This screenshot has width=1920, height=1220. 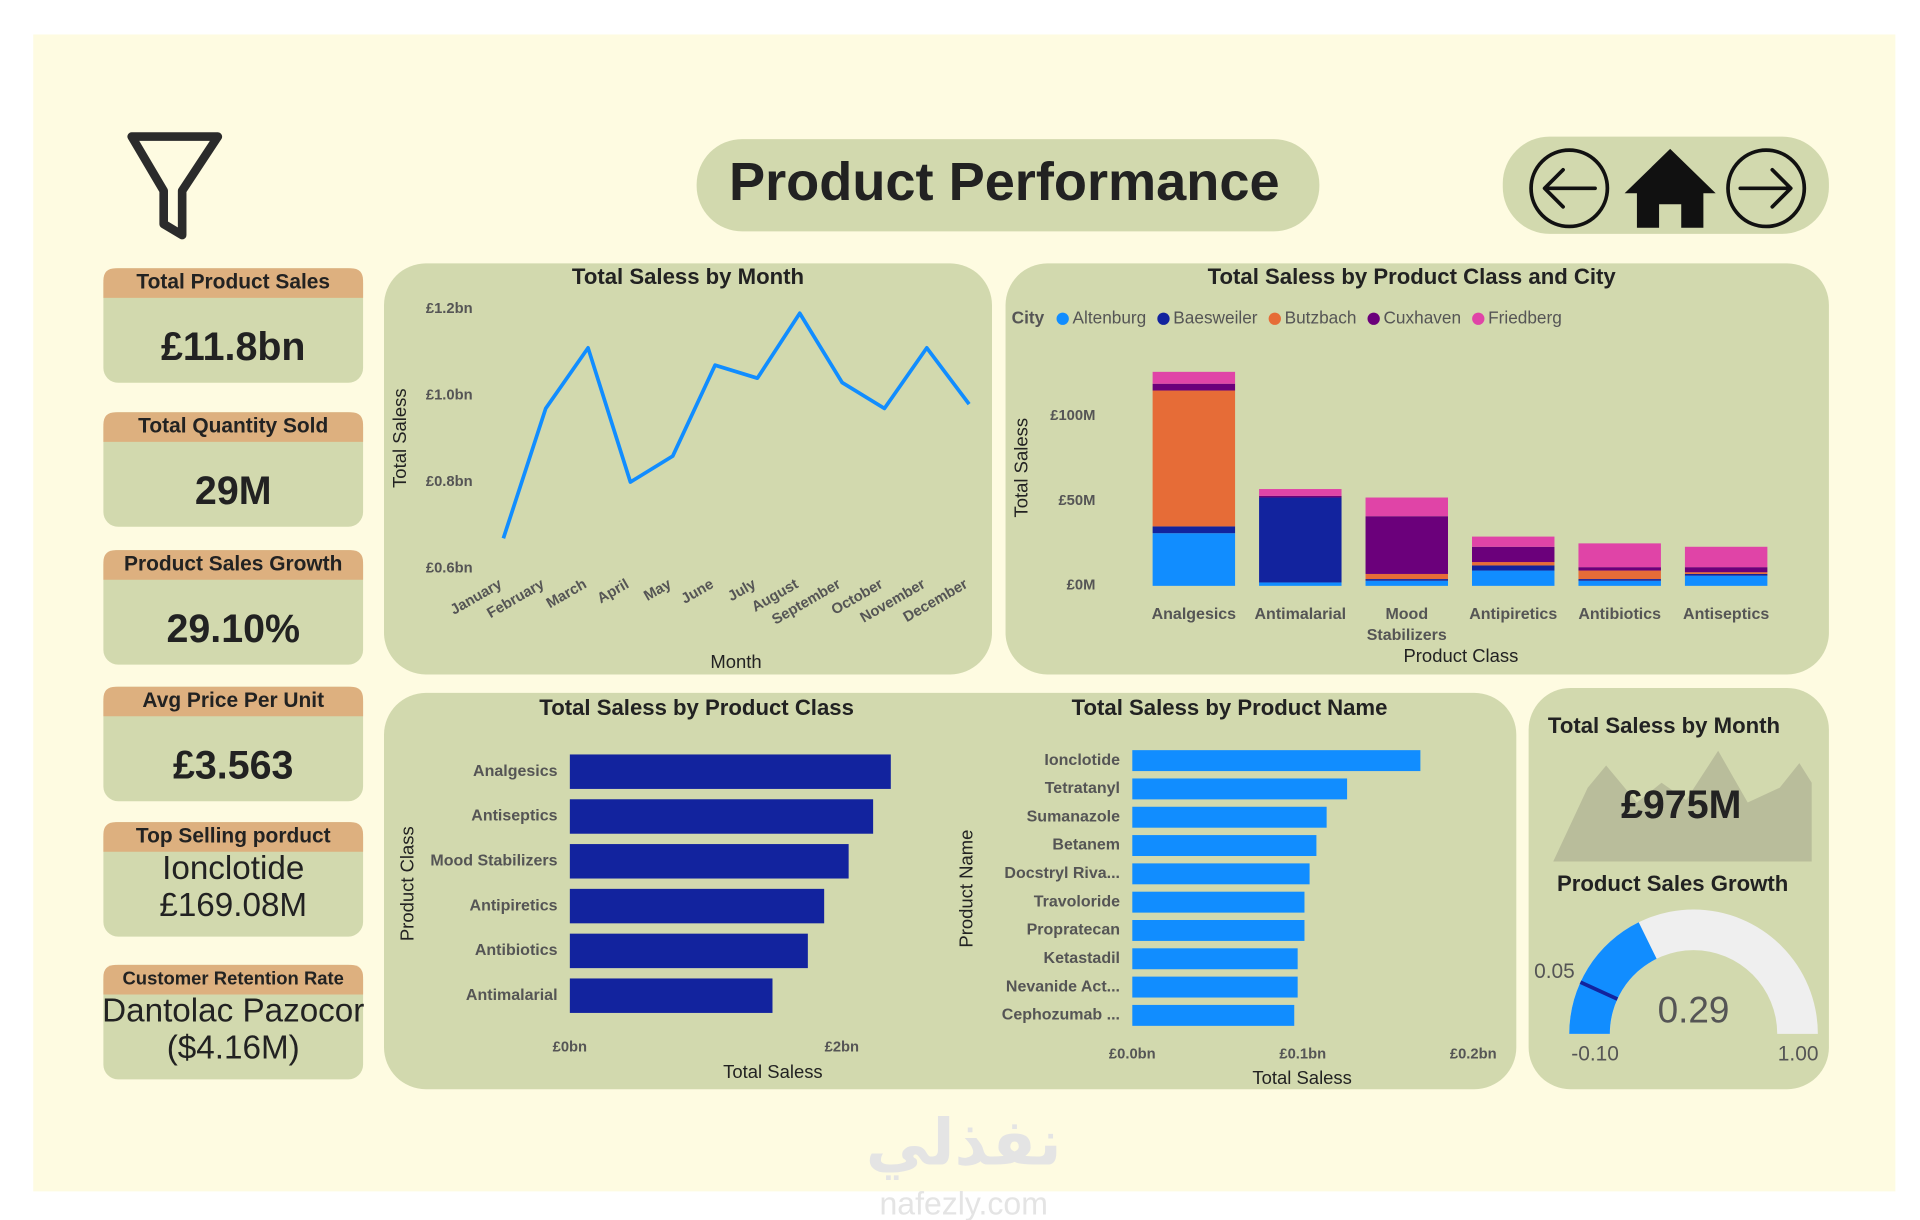 What do you see at coordinates (773, 1071) in the screenshot?
I see `x-axis-label: Total Saless` at bounding box center [773, 1071].